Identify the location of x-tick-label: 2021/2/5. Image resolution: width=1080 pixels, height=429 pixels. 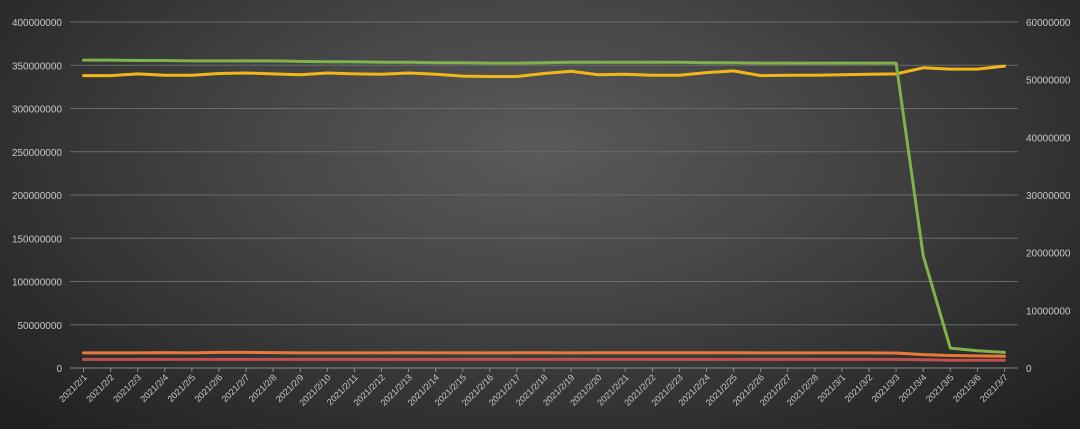
(181, 388).